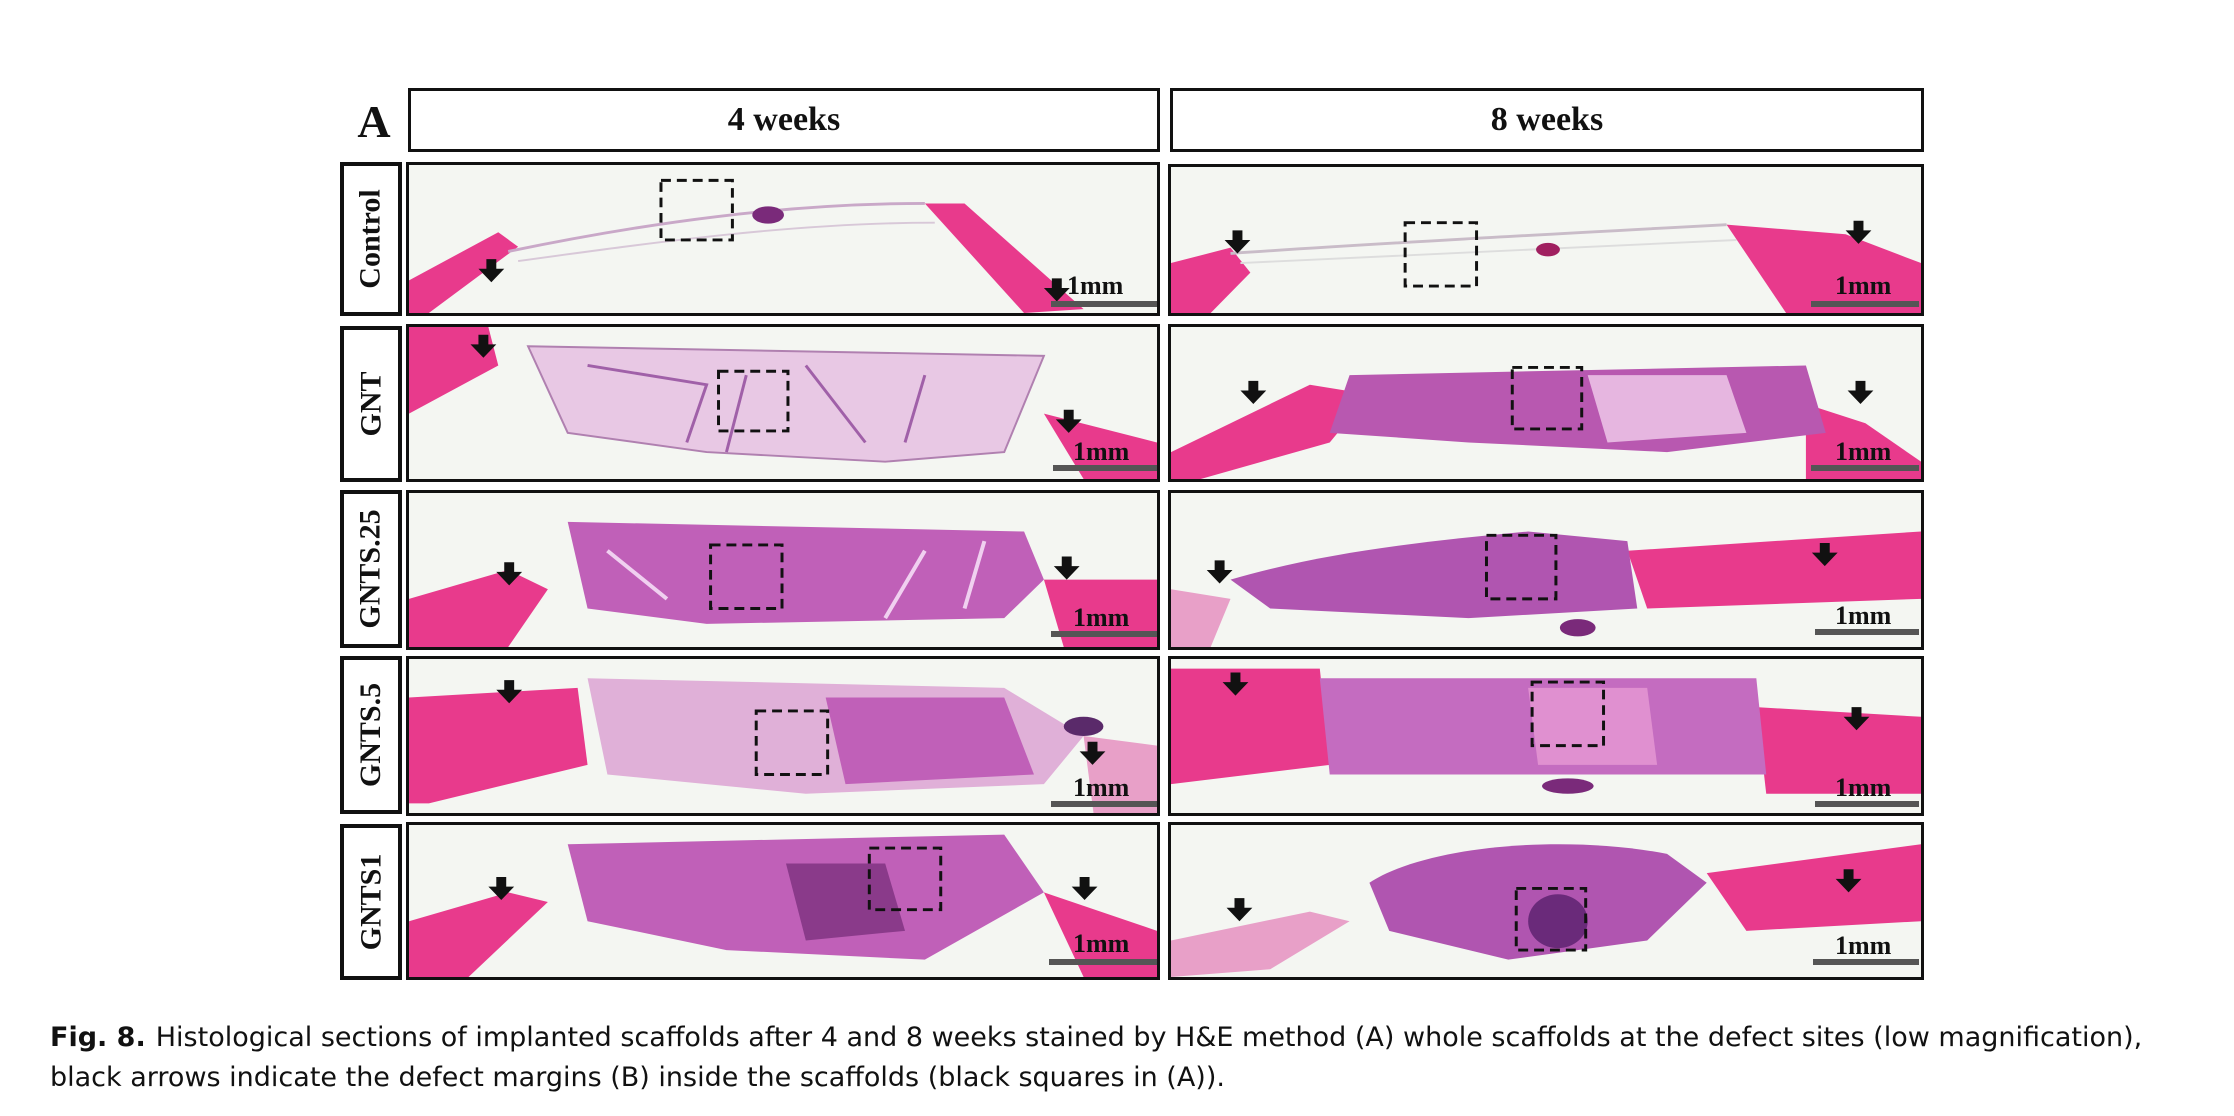 The image size is (2234, 1116). Describe the element at coordinates (374, 121) in the screenshot. I see `panel-label: A` at that location.